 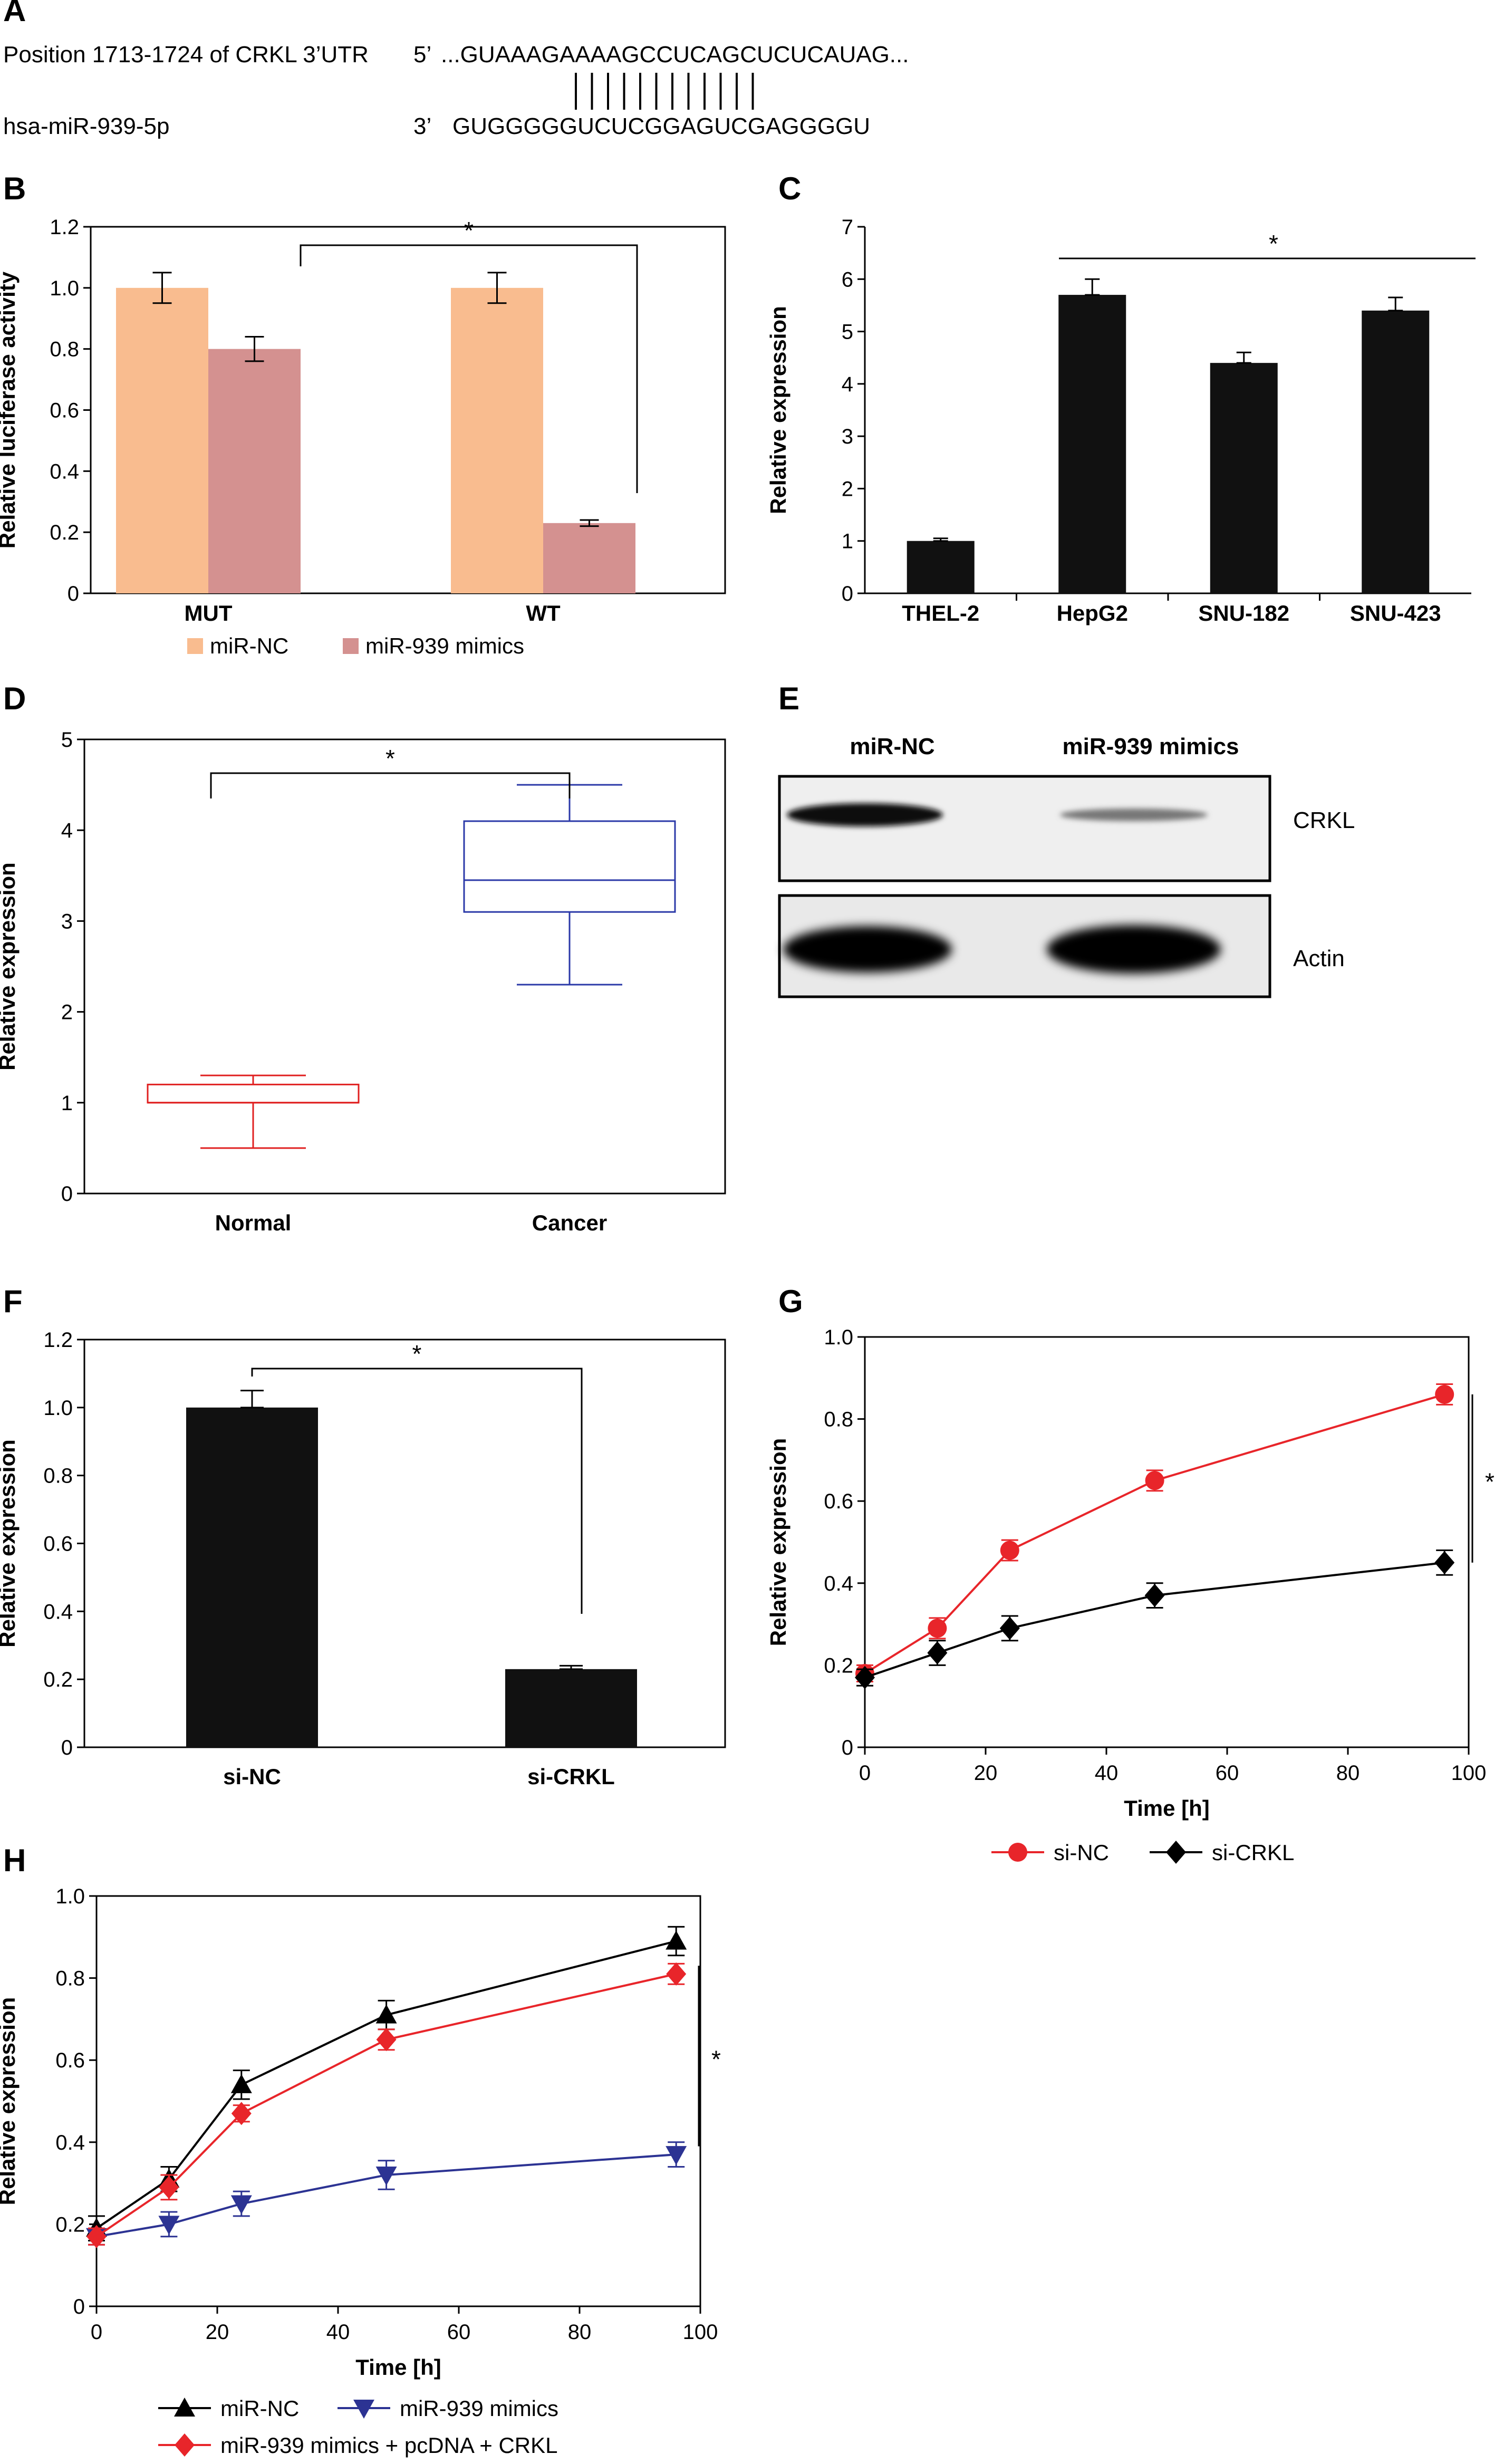 I want to click on panel-d-y-tick-label: 5, so click(x=67, y=740).